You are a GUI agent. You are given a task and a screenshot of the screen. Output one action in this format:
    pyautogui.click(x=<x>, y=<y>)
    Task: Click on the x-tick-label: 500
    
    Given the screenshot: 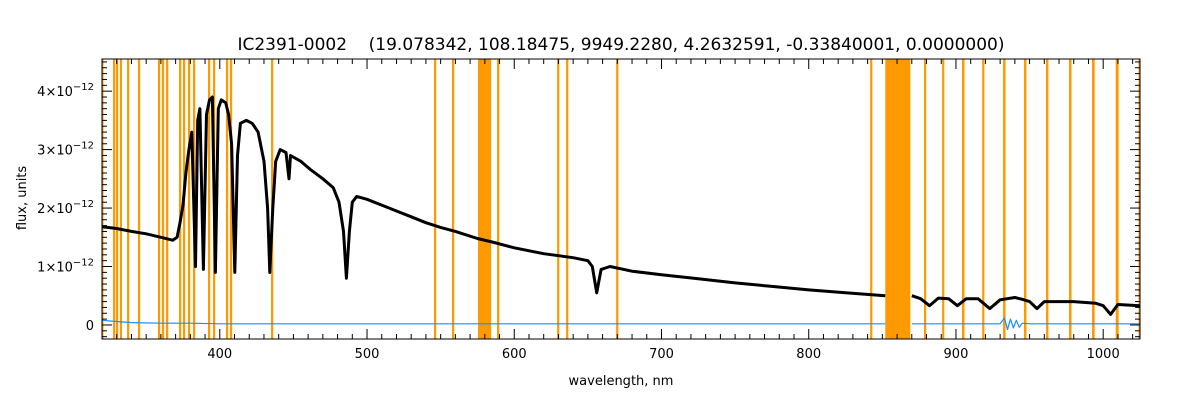 What is the action you would take?
    pyautogui.click(x=367, y=354)
    